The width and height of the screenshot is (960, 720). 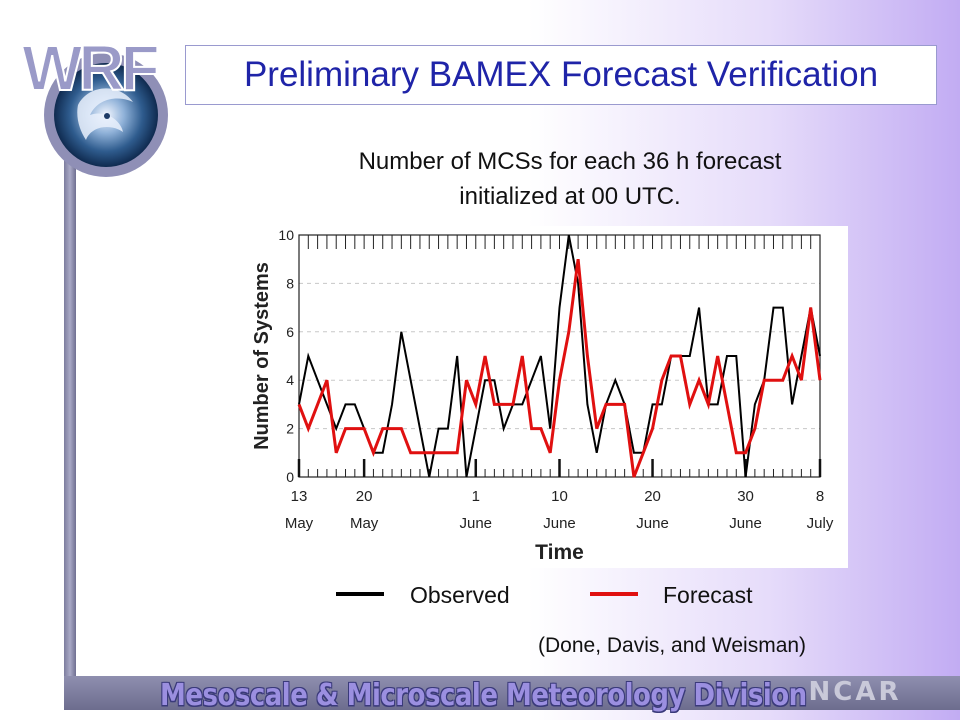 I want to click on legend-forecast-swatch, so click(x=614, y=594).